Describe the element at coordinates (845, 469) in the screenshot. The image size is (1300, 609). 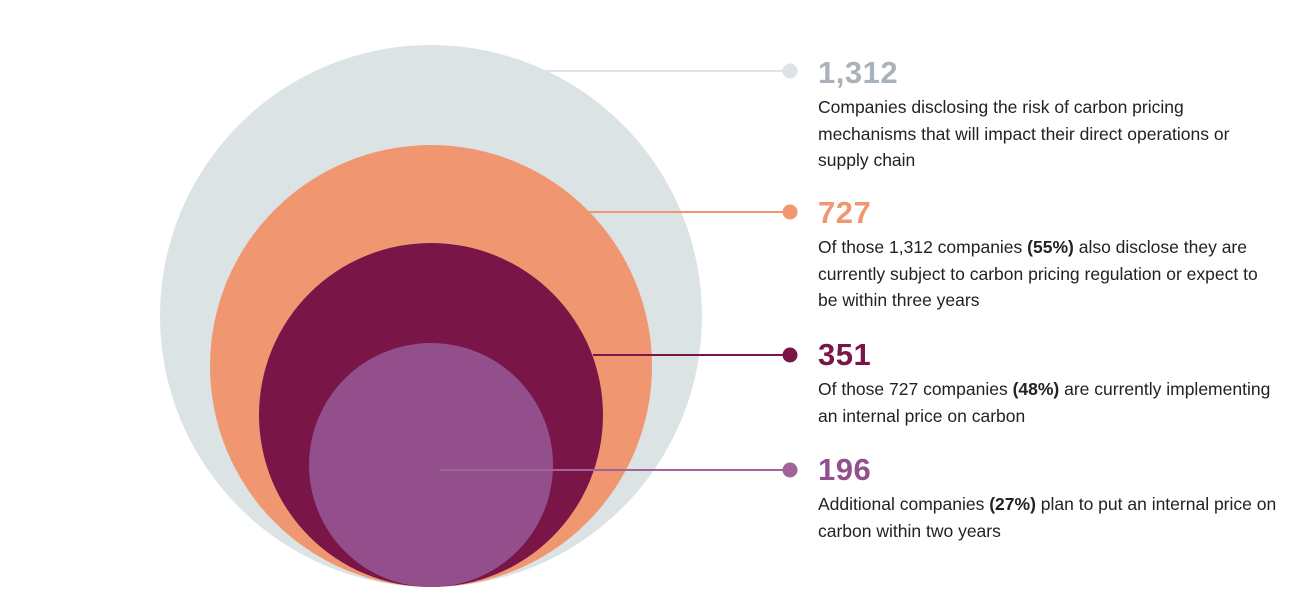
I see `stat-number: 196` at that location.